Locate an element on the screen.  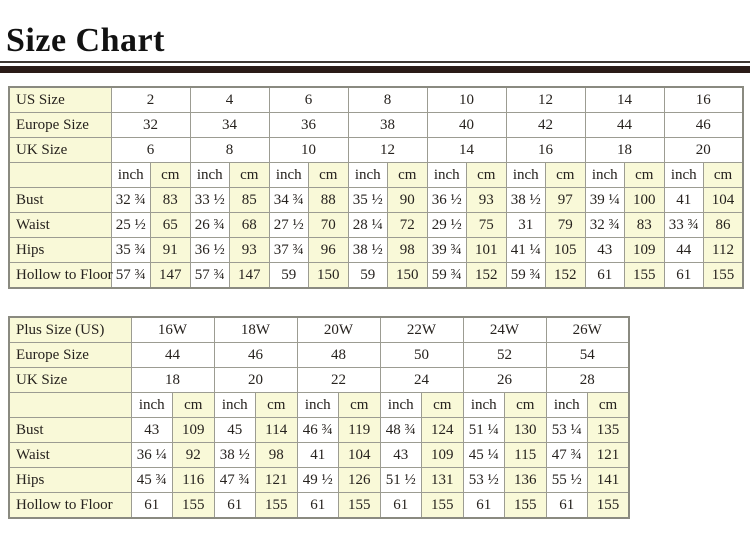
measurement-cm: 141 is located at coordinates (608, 480).